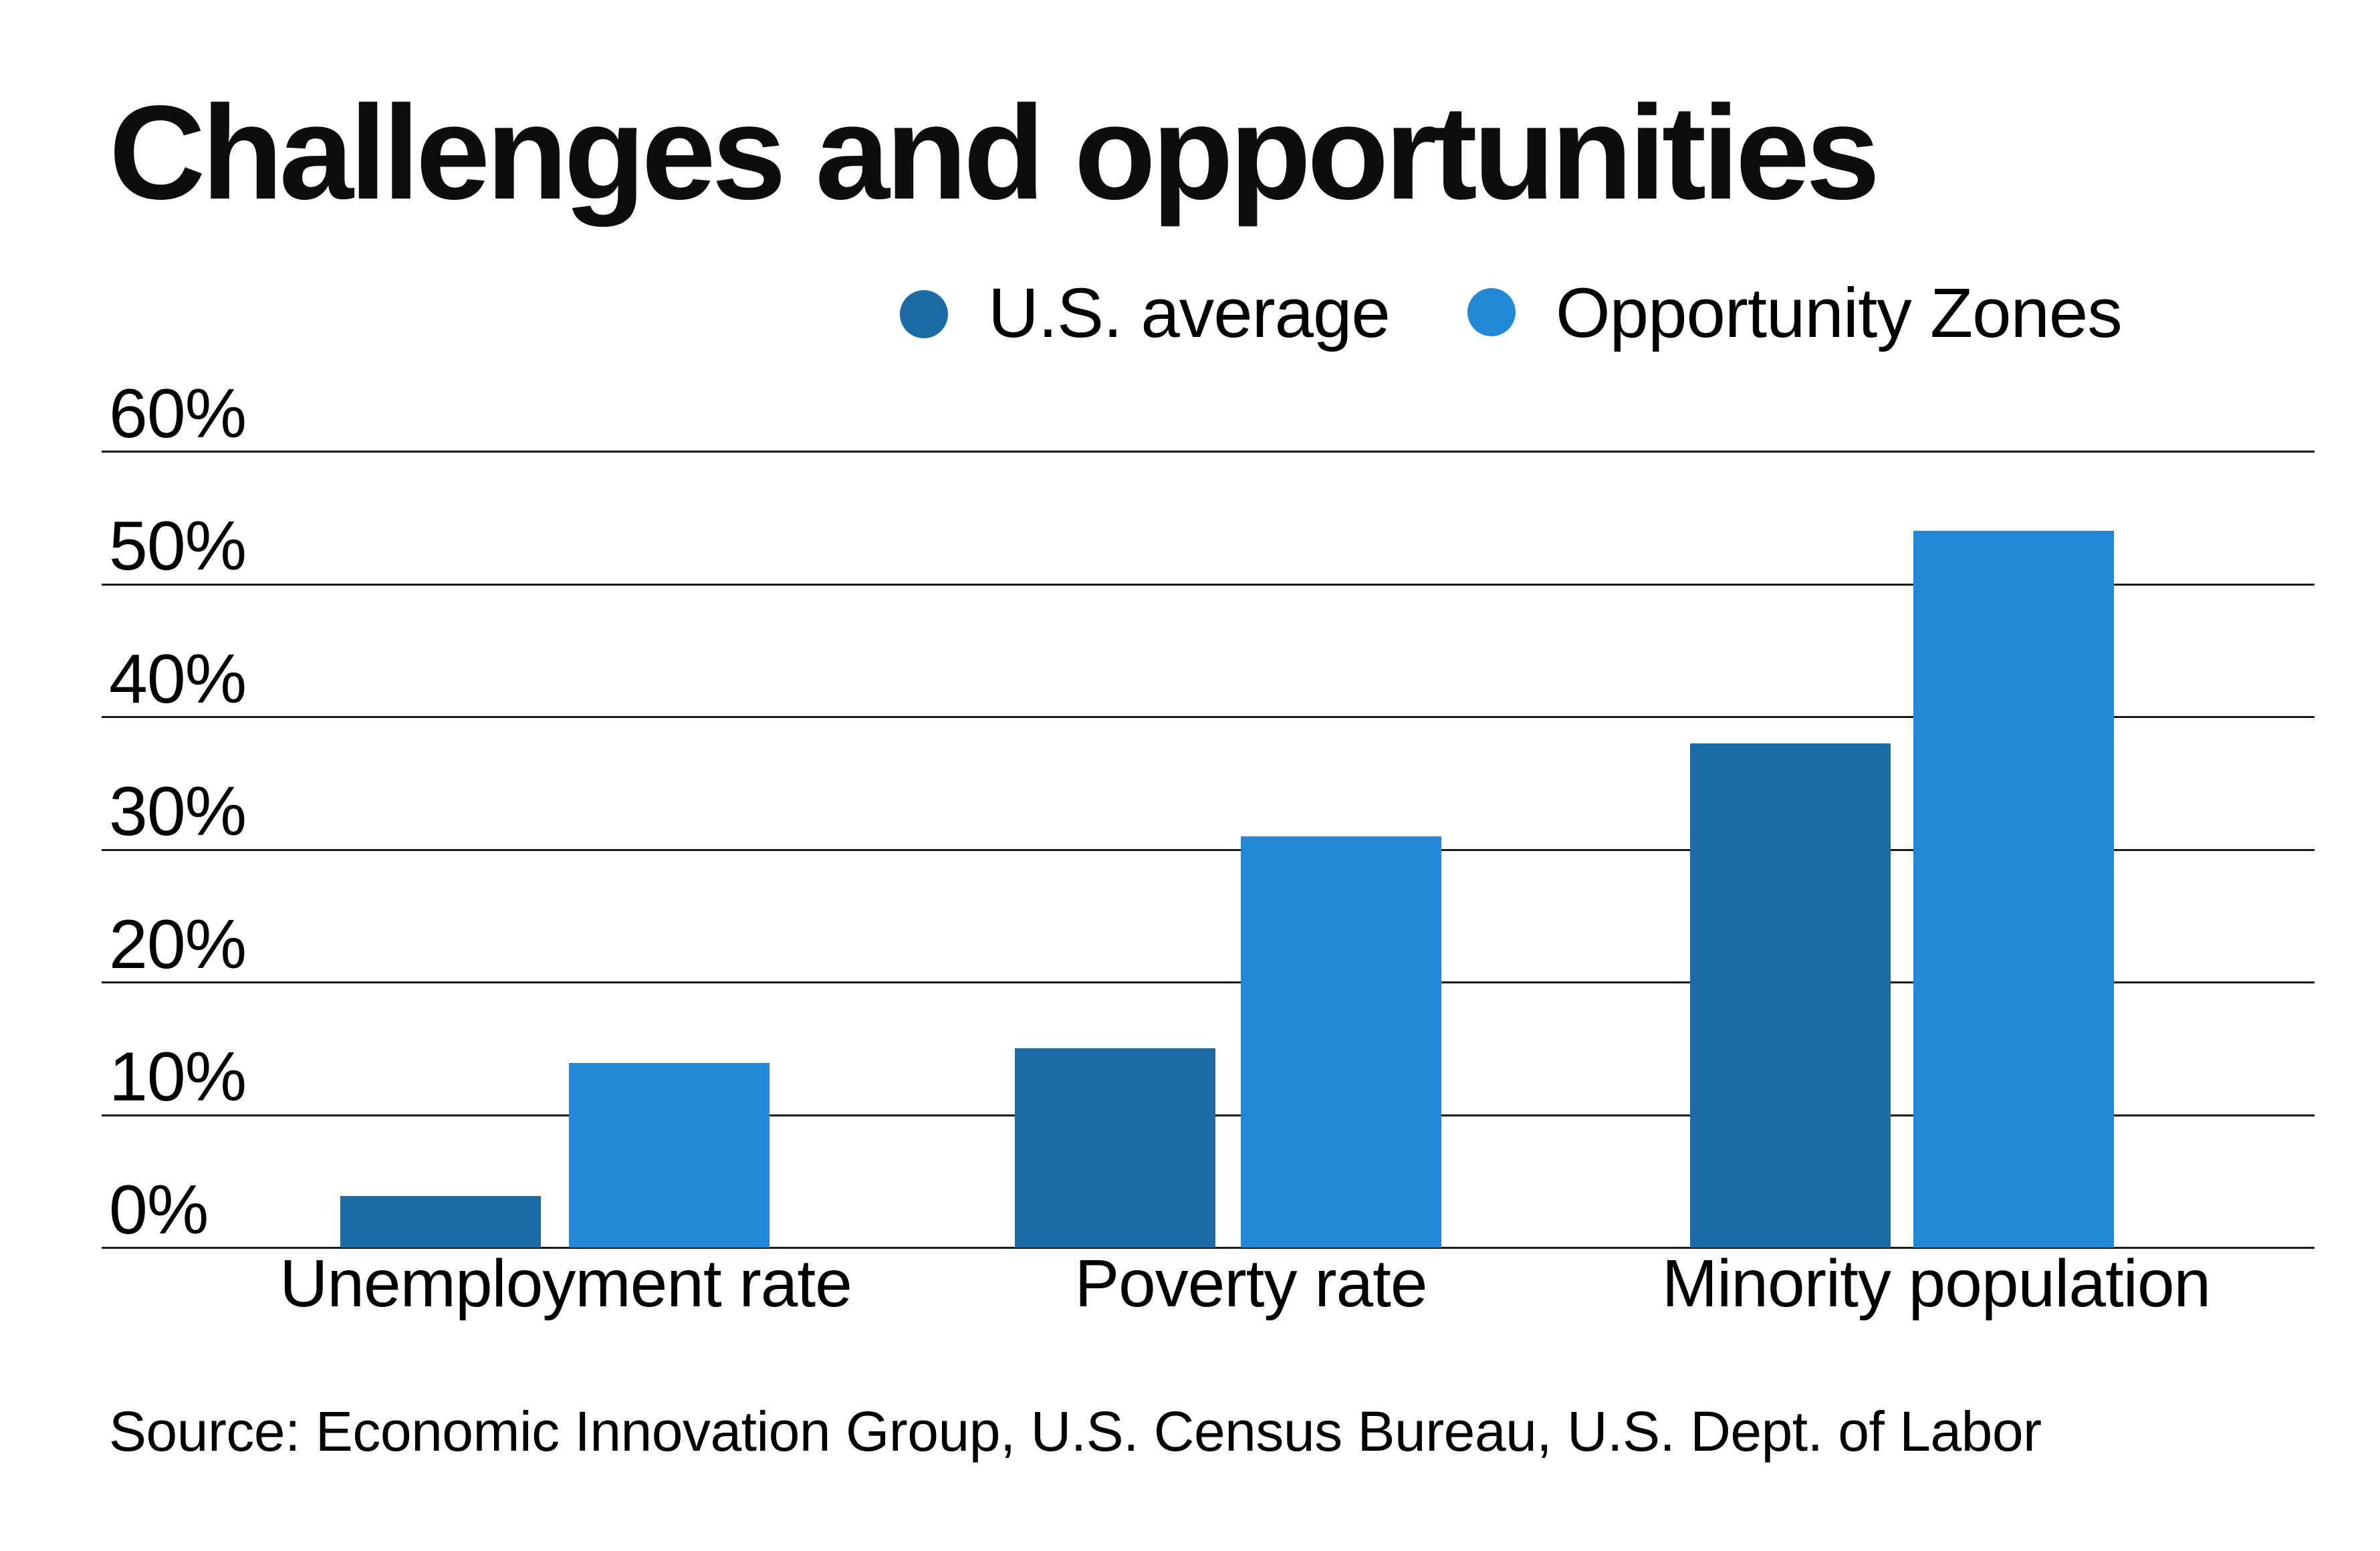 The height and width of the screenshot is (1551, 2380). What do you see at coordinates (1189, 313) in the screenshot?
I see `legend-label-u-s-average: U.S. average` at bounding box center [1189, 313].